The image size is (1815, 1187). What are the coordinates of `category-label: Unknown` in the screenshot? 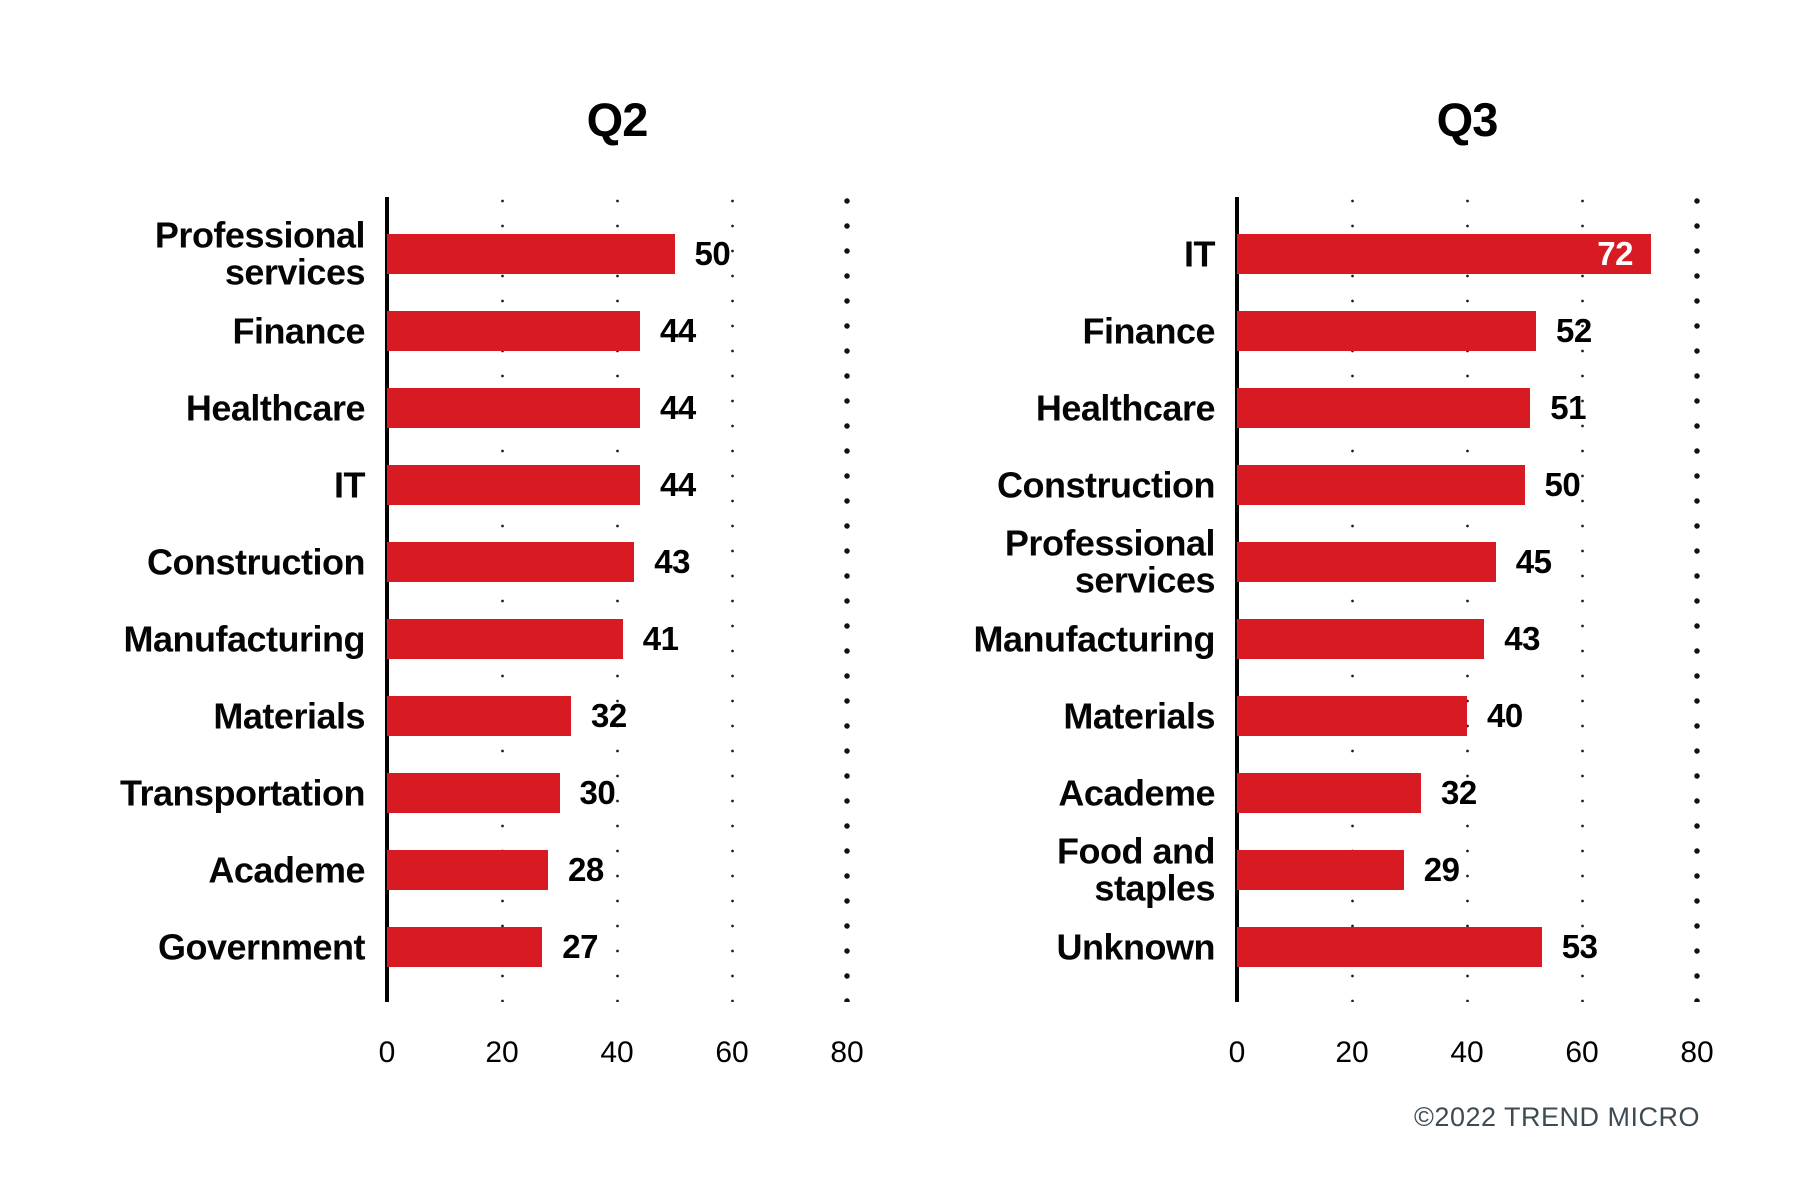 It's located at (1136, 947).